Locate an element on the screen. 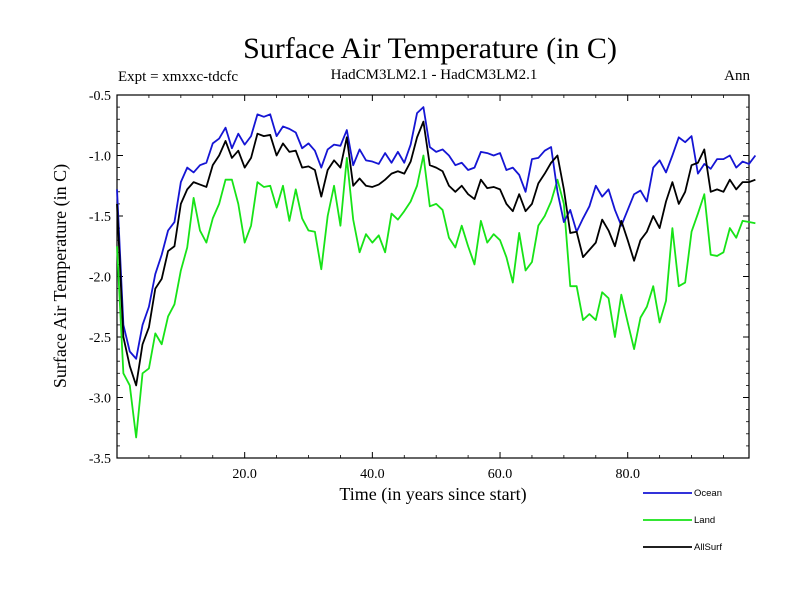  legend: Ocean Land AllSurf is located at coordinates (682, 520).